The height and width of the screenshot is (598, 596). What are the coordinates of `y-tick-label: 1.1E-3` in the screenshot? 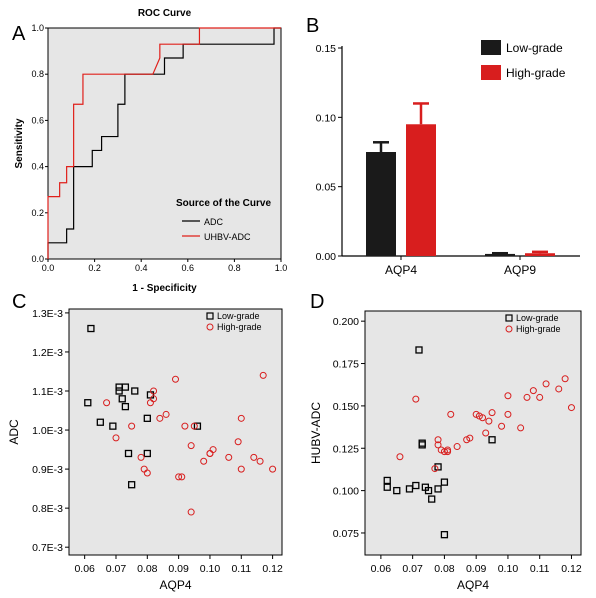 It's located at (47, 392).